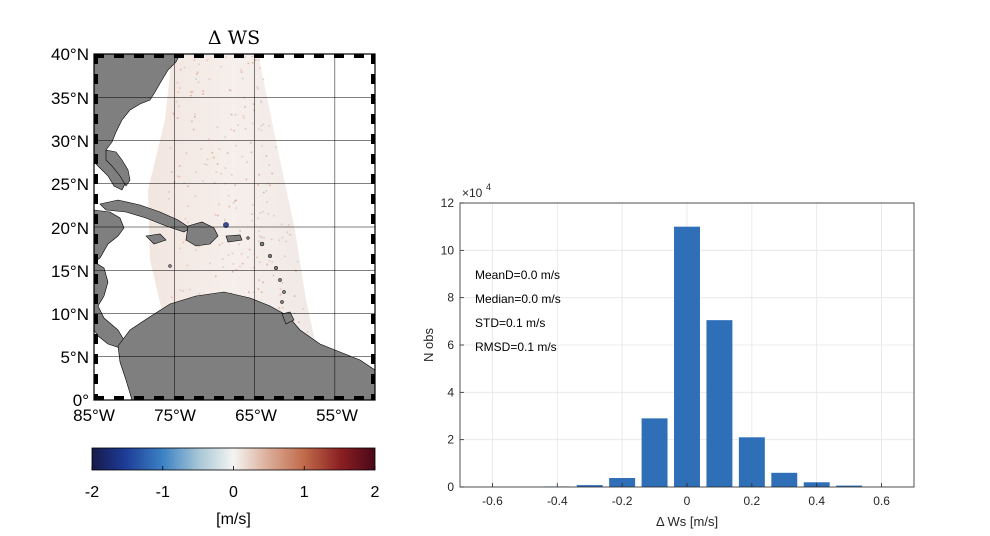  What do you see at coordinates (70, 228) in the screenshot?
I see `lat-tick-label: 20°N` at bounding box center [70, 228].